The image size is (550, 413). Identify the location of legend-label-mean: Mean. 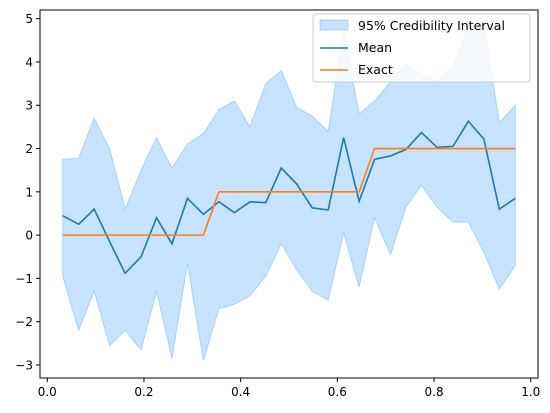
(375, 47).